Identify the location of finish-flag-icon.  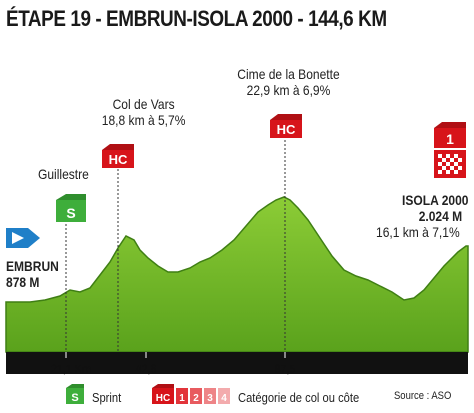
(450, 164).